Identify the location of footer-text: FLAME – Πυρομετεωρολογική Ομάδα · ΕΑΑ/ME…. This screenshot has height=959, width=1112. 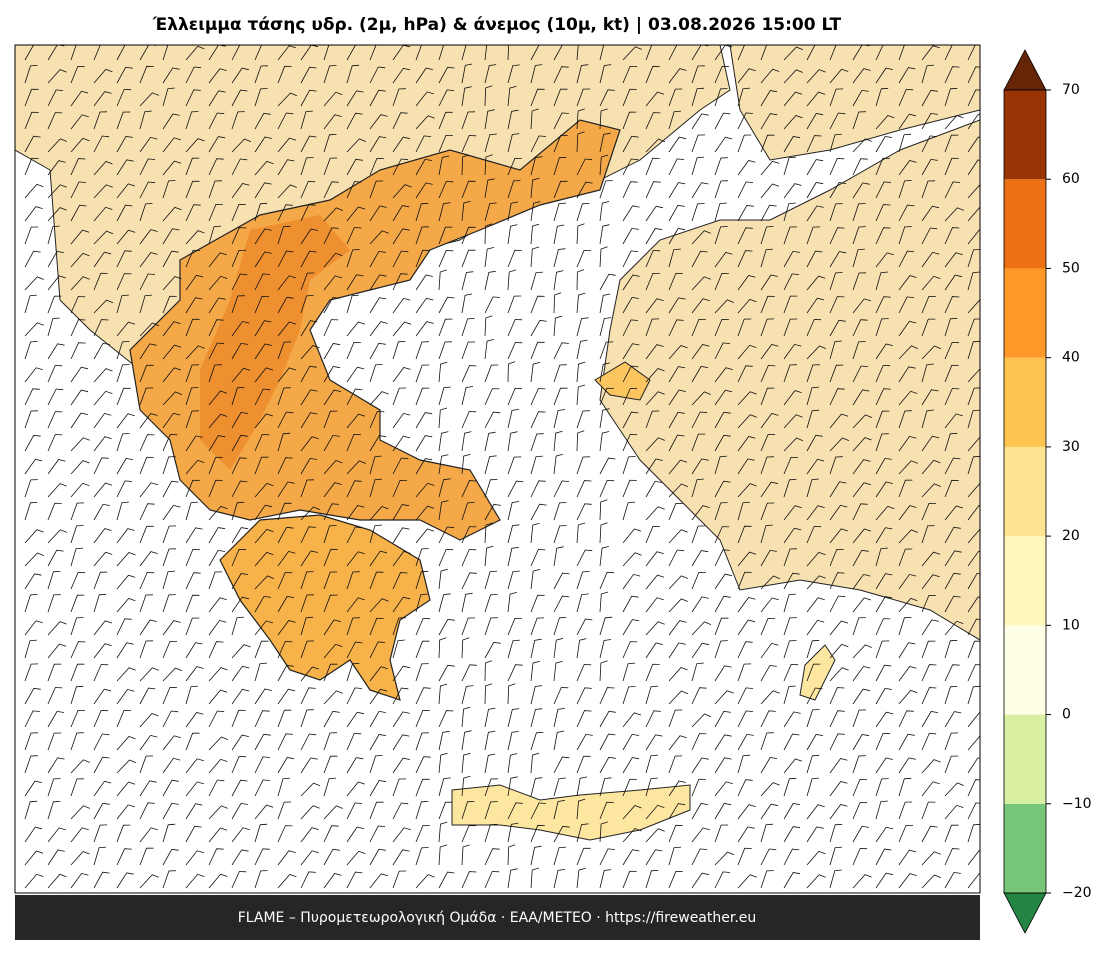
(497, 918).